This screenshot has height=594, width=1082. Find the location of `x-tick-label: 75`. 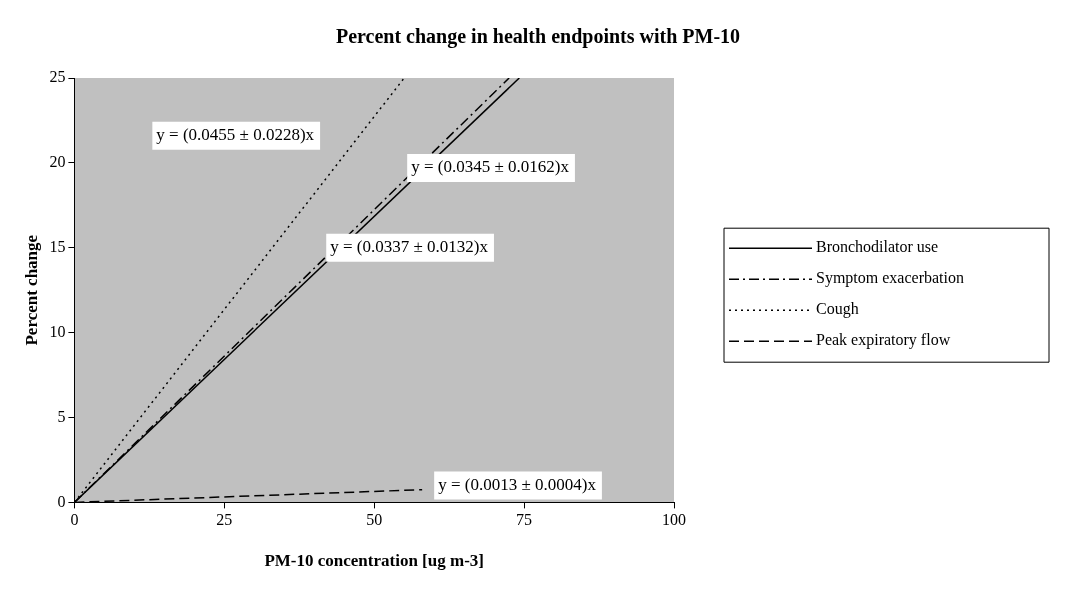

x-tick-label: 75 is located at coordinates (524, 520).